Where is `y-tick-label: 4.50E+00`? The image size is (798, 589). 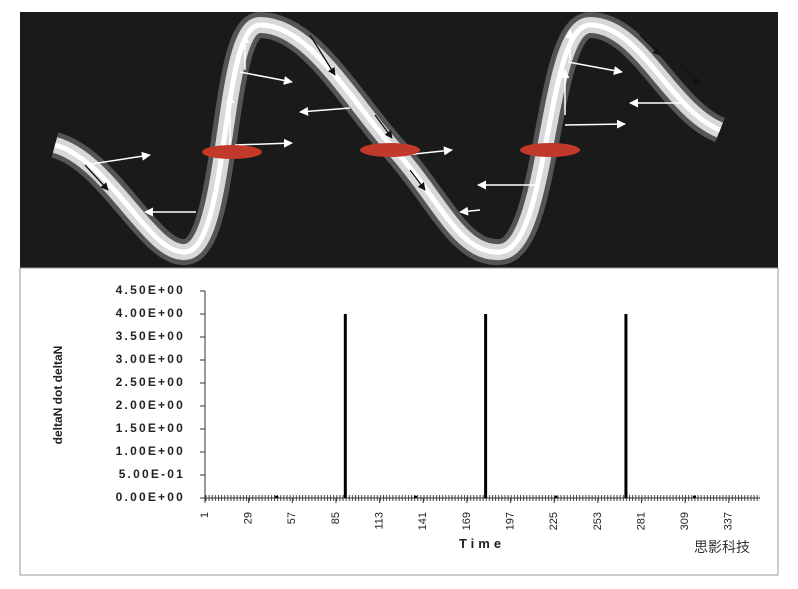
y-tick-label: 4.50E+00 is located at coordinates (150, 290).